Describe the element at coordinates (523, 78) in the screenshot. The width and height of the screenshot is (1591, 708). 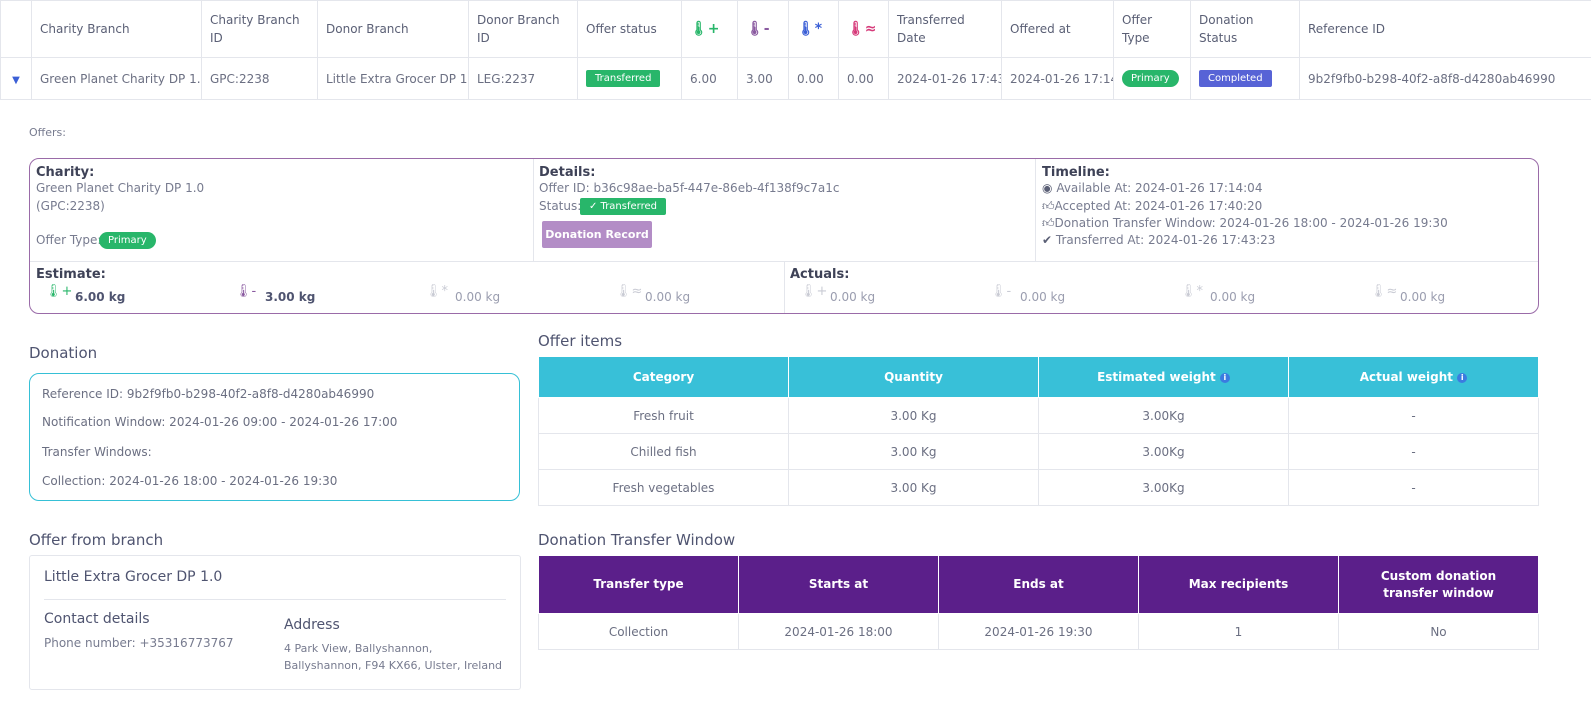
I see `cell-donor-branch-id: LEG:2237` at that location.